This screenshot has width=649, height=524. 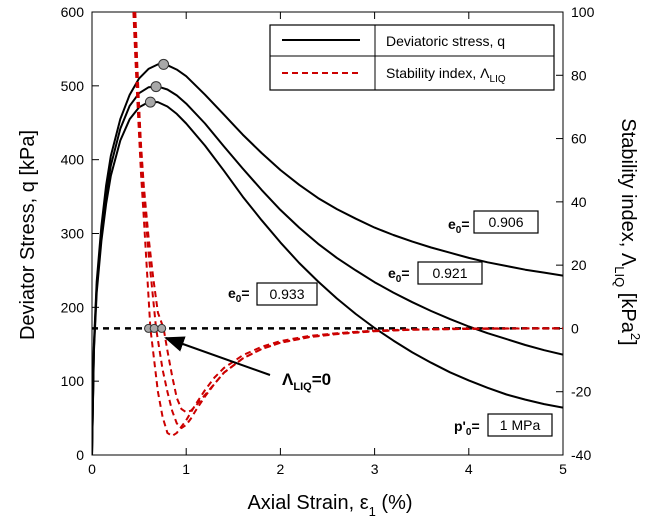 I want to click on svg-text: 1 MPa, so click(x=520, y=425).